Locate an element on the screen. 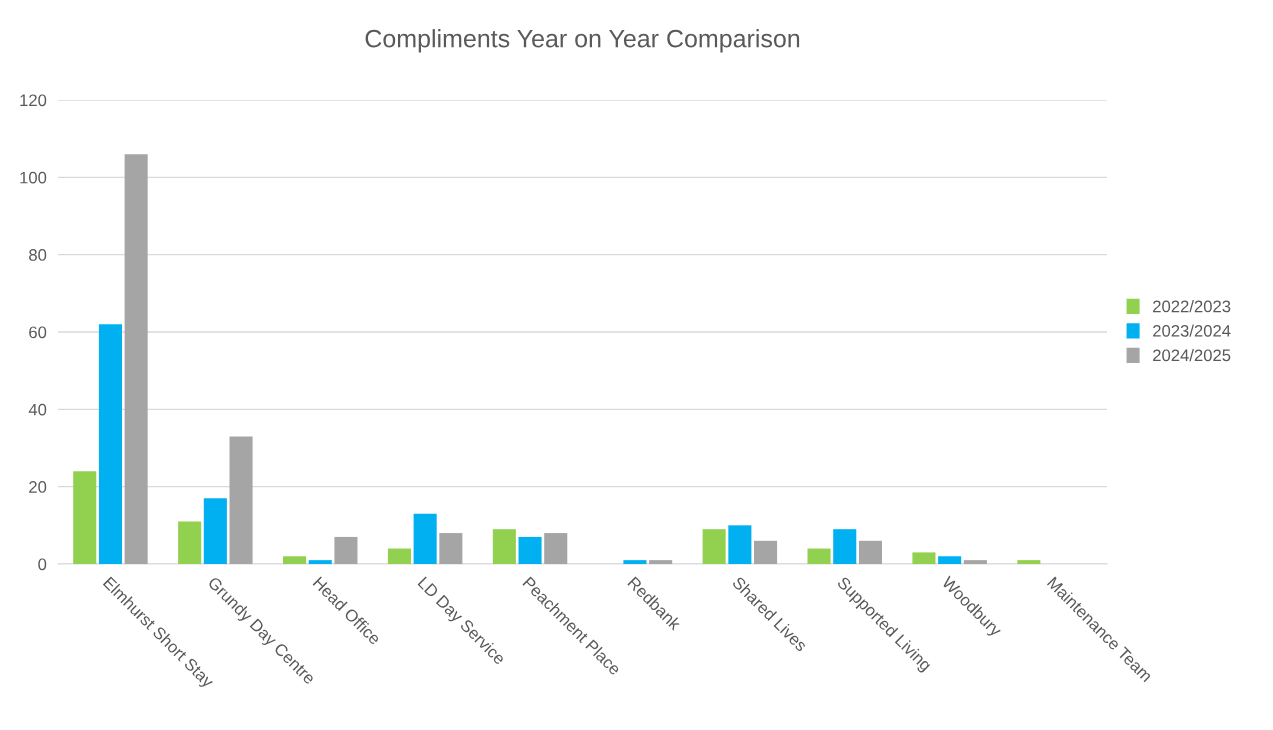 This screenshot has width=1273, height=730. y-tick-label: 0 is located at coordinates (42, 564).